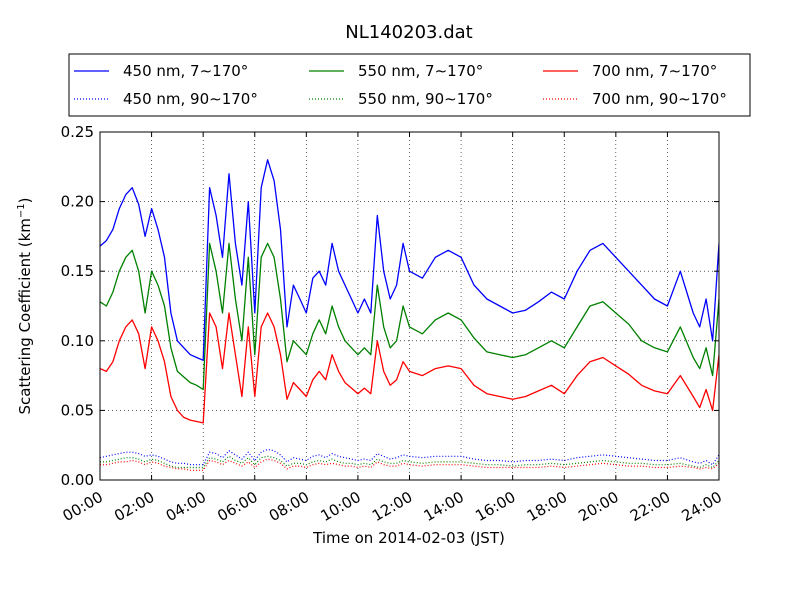 The width and height of the screenshot is (800, 600). What do you see at coordinates (650, 506) in the screenshot?
I see `x-tick-label: 22:00` at bounding box center [650, 506].